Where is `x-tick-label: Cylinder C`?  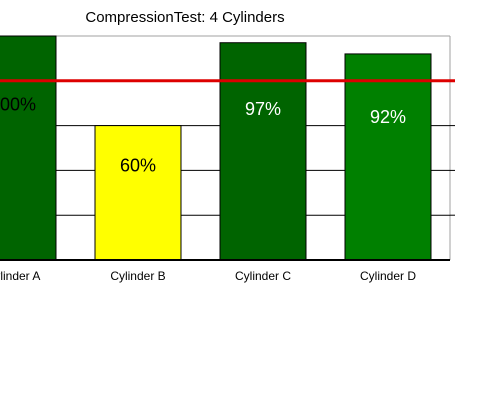 x-tick-label: Cylinder C is located at coordinates (263, 276).